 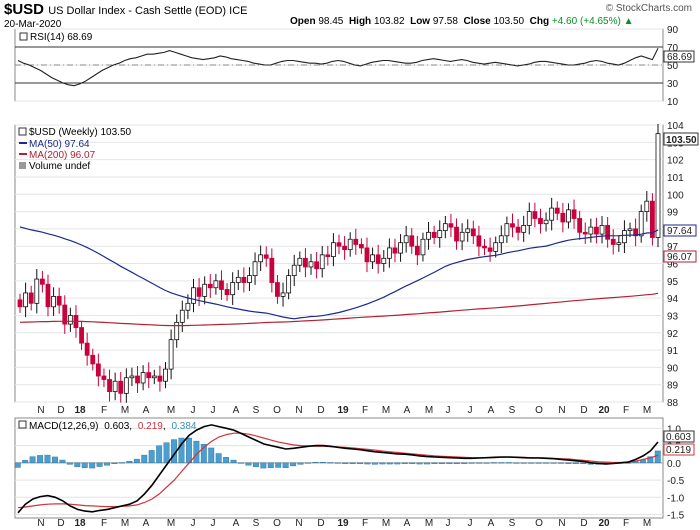 What do you see at coordinates (59, 166) in the screenshot?
I see `legend-volume: Volume undef` at bounding box center [59, 166].